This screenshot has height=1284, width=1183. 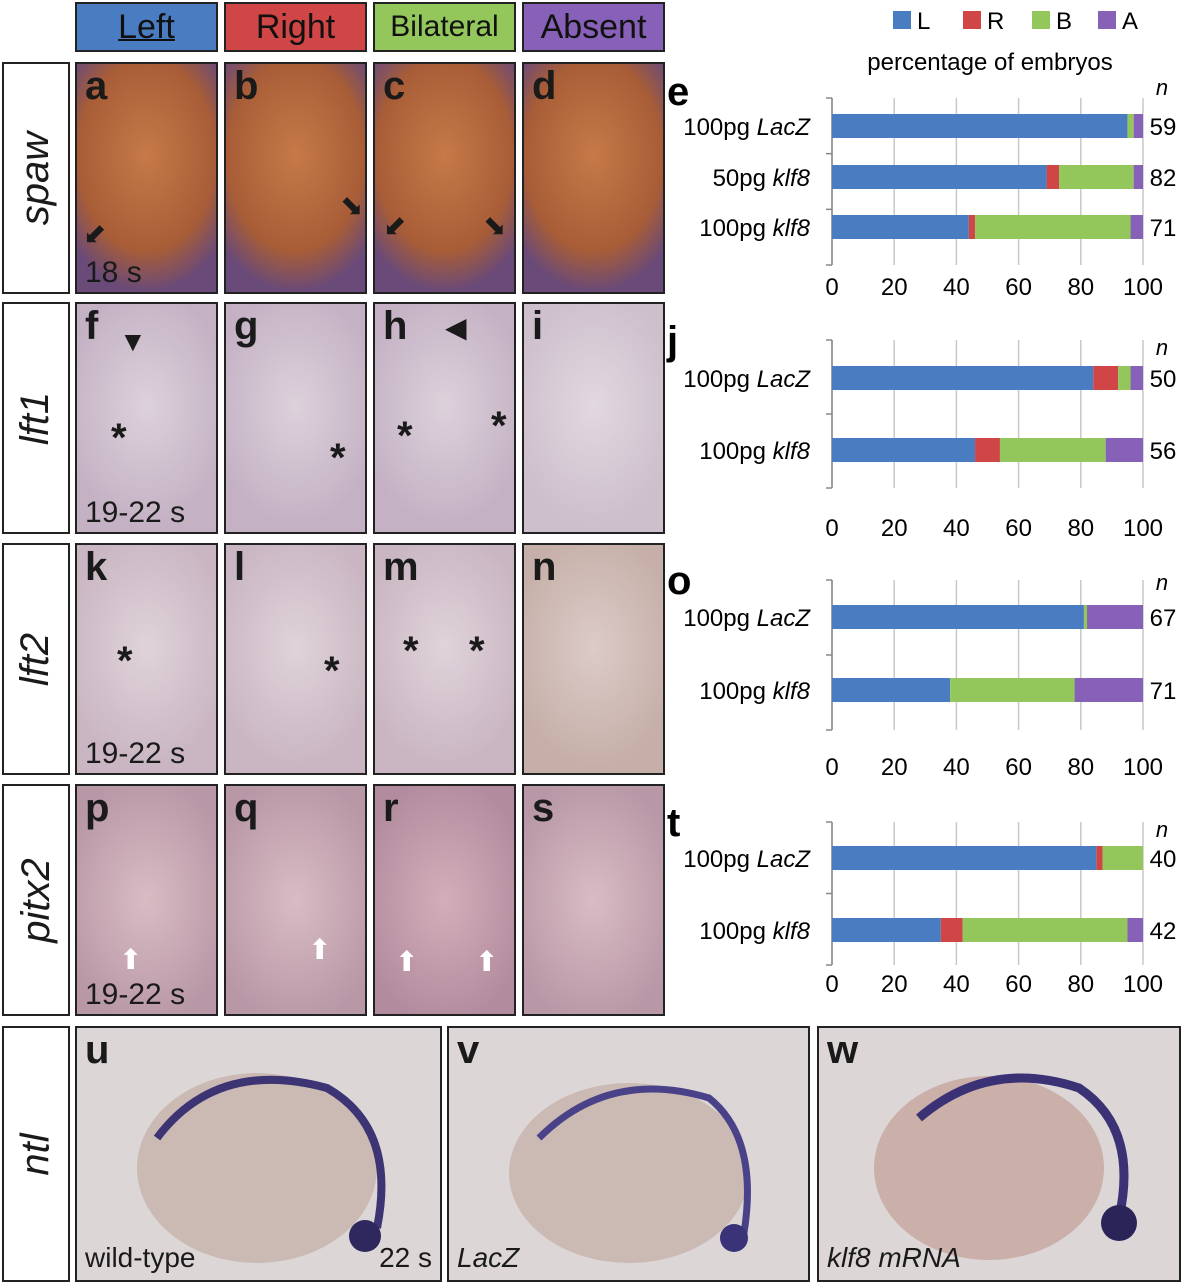 I want to click on panel-letter-e: e, so click(x=678, y=92).